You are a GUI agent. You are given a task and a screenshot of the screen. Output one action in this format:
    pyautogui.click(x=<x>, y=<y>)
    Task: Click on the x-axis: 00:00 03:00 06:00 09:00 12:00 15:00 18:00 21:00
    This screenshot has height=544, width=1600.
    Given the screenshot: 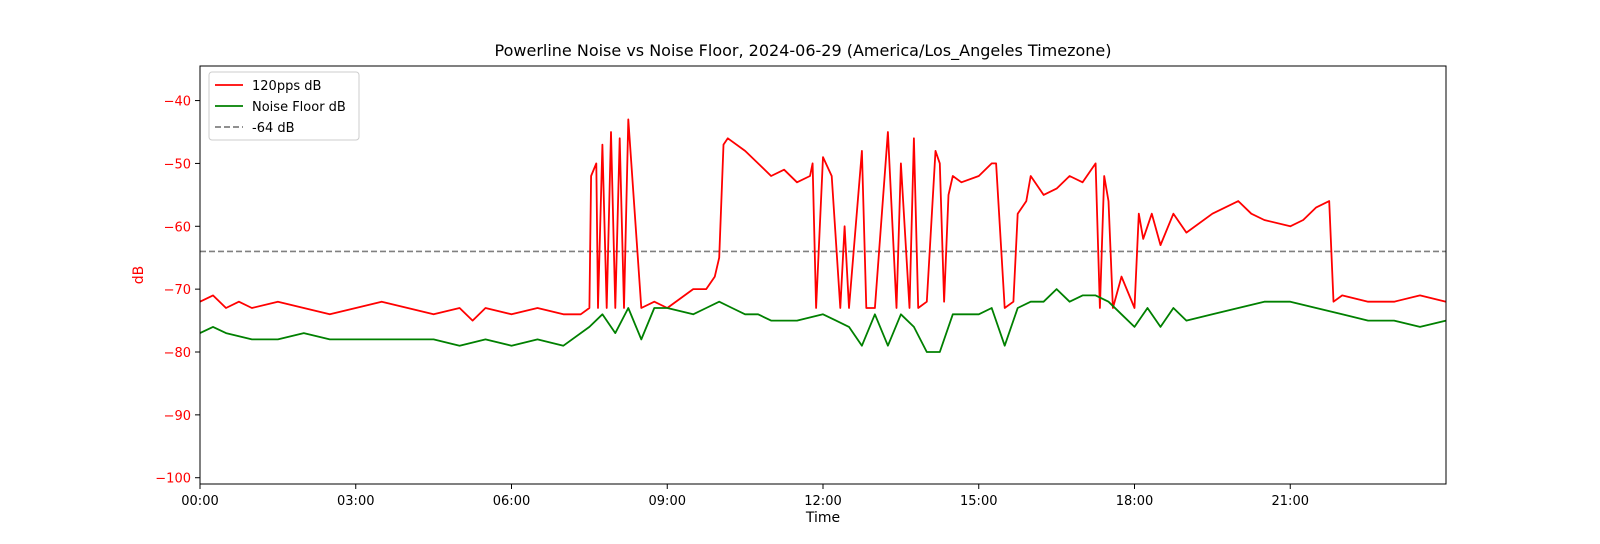 What is the action you would take?
    pyautogui.click(x=745, y=496)
    